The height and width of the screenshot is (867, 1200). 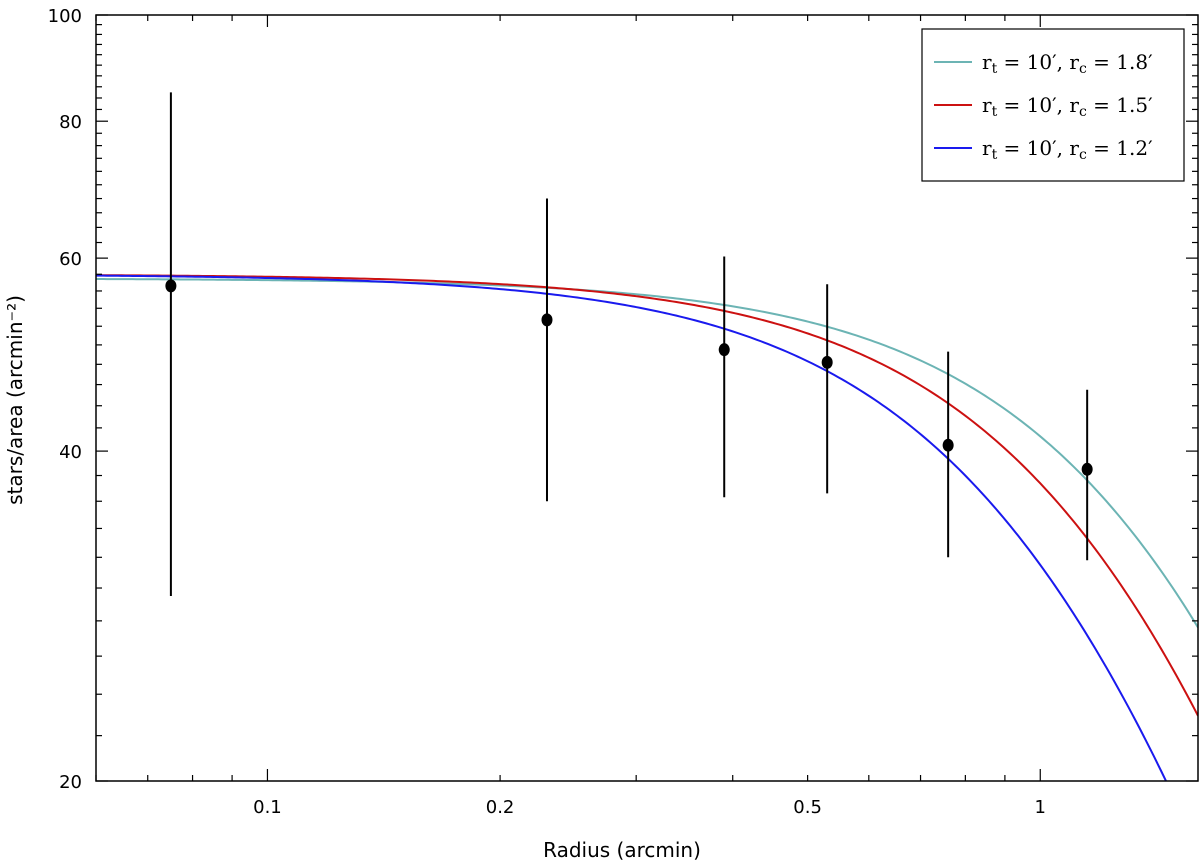 I want to click on y-tick-label: 20, so click(x=70, y=782).